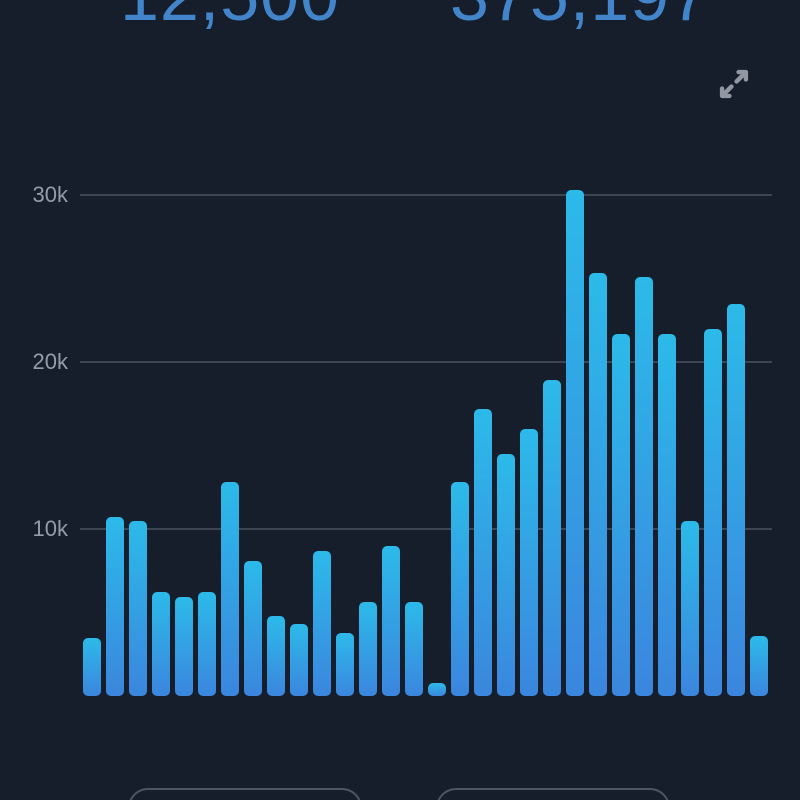 This screenshot has width=800, height=800. Describe the element at coordinates (245, 794) in the screenshot. I see `bottom-left-button` at that location.